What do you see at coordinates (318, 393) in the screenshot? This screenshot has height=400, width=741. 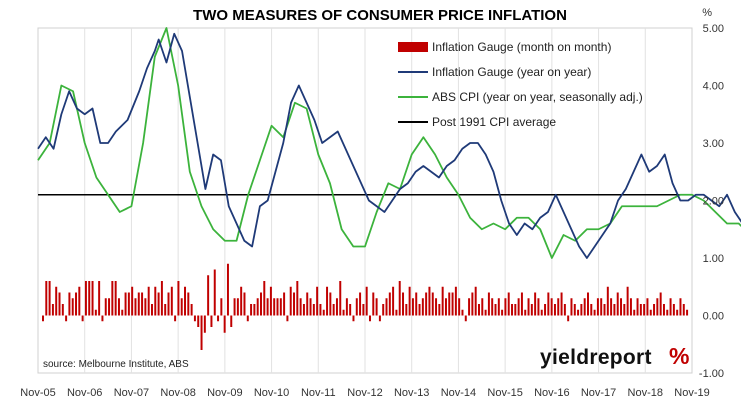 I see `x-tick-label: Nov-11` at bounding box center [318, 393].